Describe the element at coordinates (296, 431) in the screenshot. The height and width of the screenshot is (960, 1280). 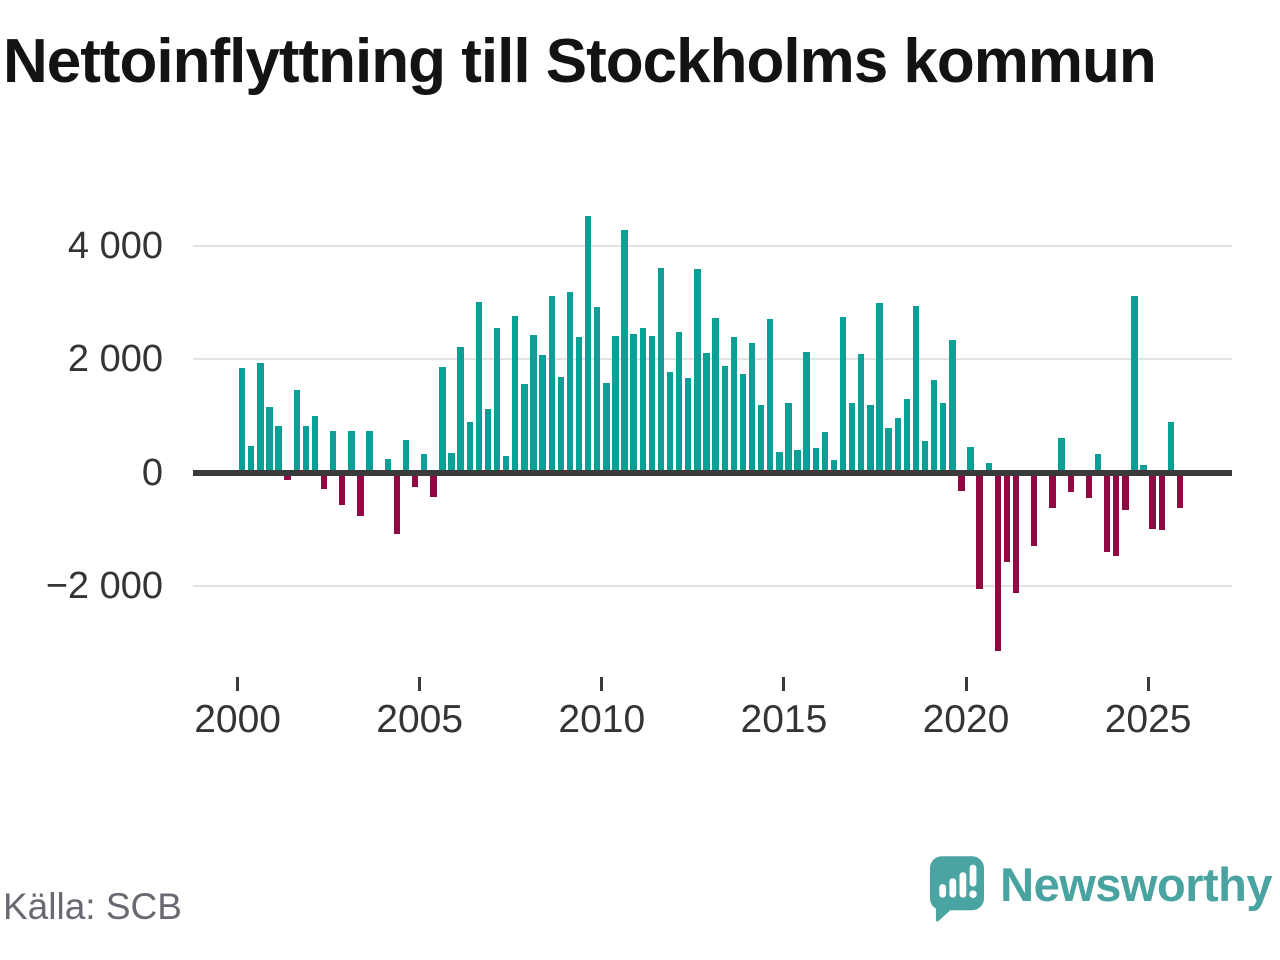
I see `bar-2001-q3` at that location.